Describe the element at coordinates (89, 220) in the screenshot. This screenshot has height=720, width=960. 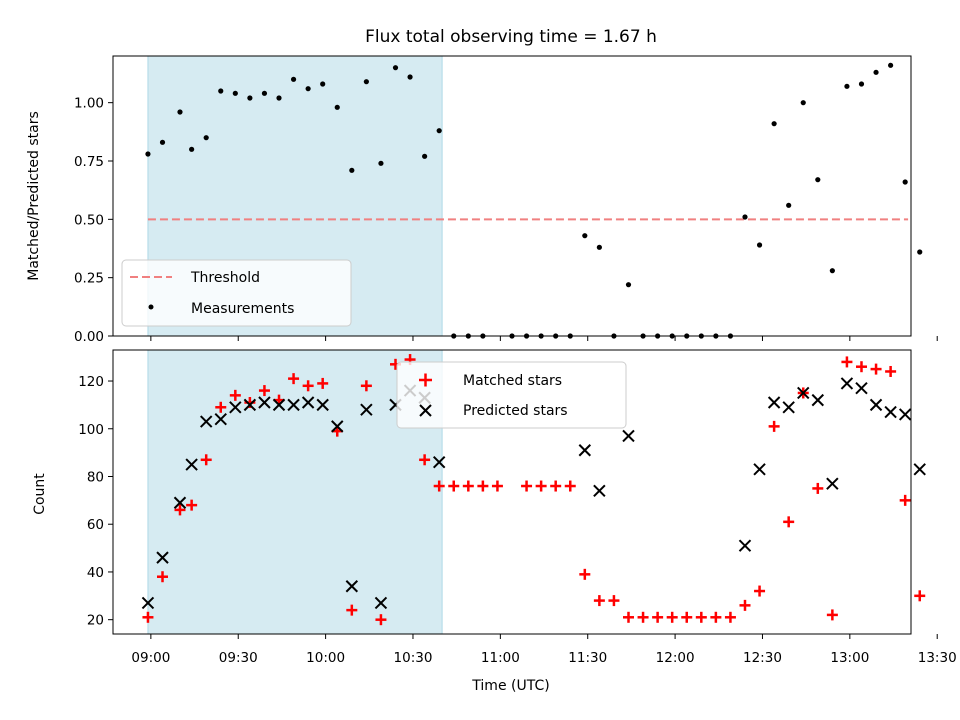
I see `top-y-tick-label: 0.50` at that location.